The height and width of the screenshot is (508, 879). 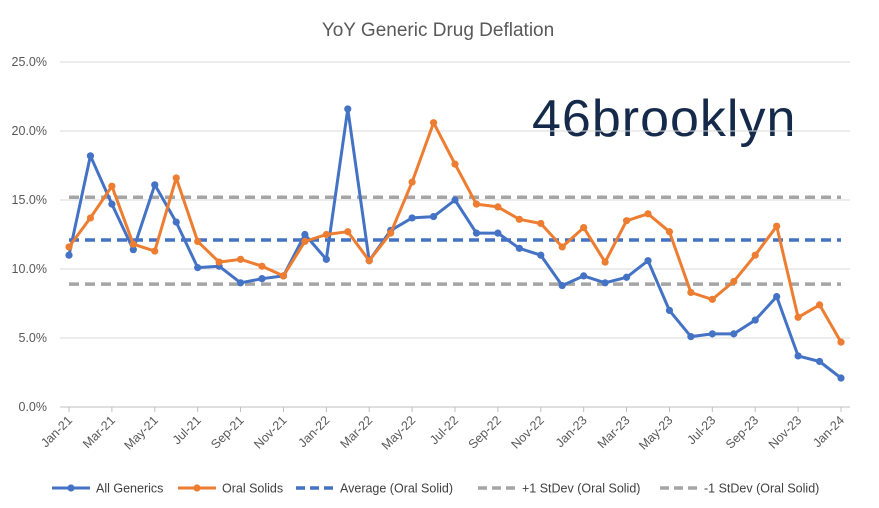 I want to click on y-tick-label: 25.0%, so click(x=29, y=62).